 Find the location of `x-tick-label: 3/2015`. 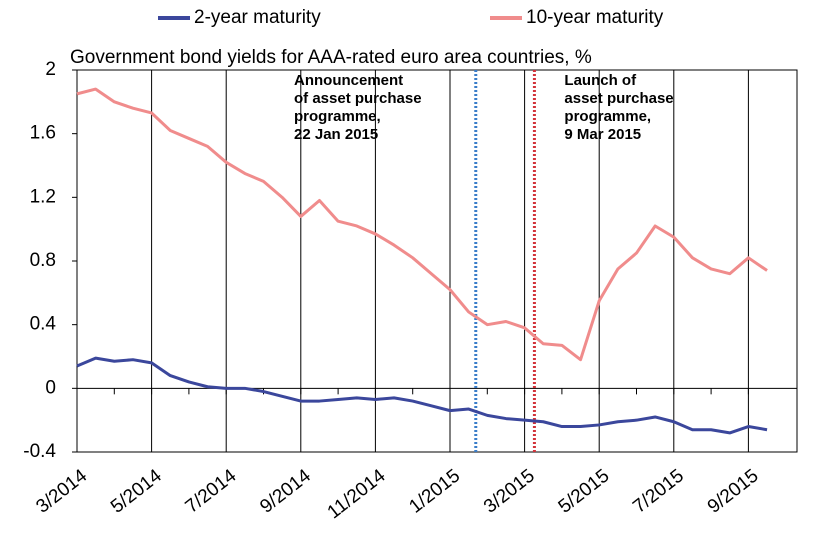

x-tick-label: 3/2015 is located at coordinates (509, 491).